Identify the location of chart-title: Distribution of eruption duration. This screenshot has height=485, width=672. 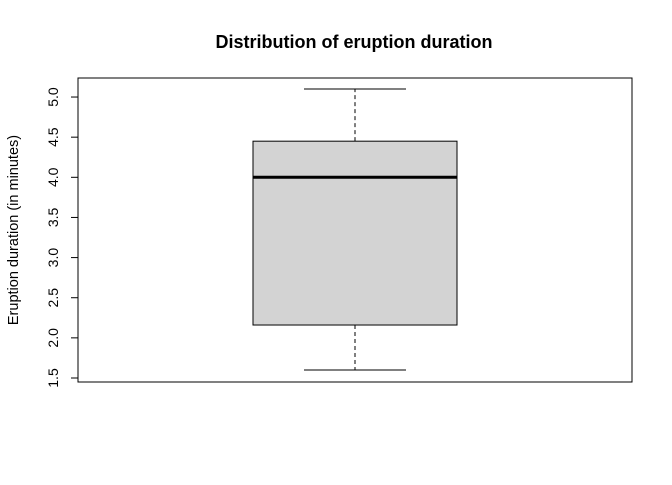
(354, 42).